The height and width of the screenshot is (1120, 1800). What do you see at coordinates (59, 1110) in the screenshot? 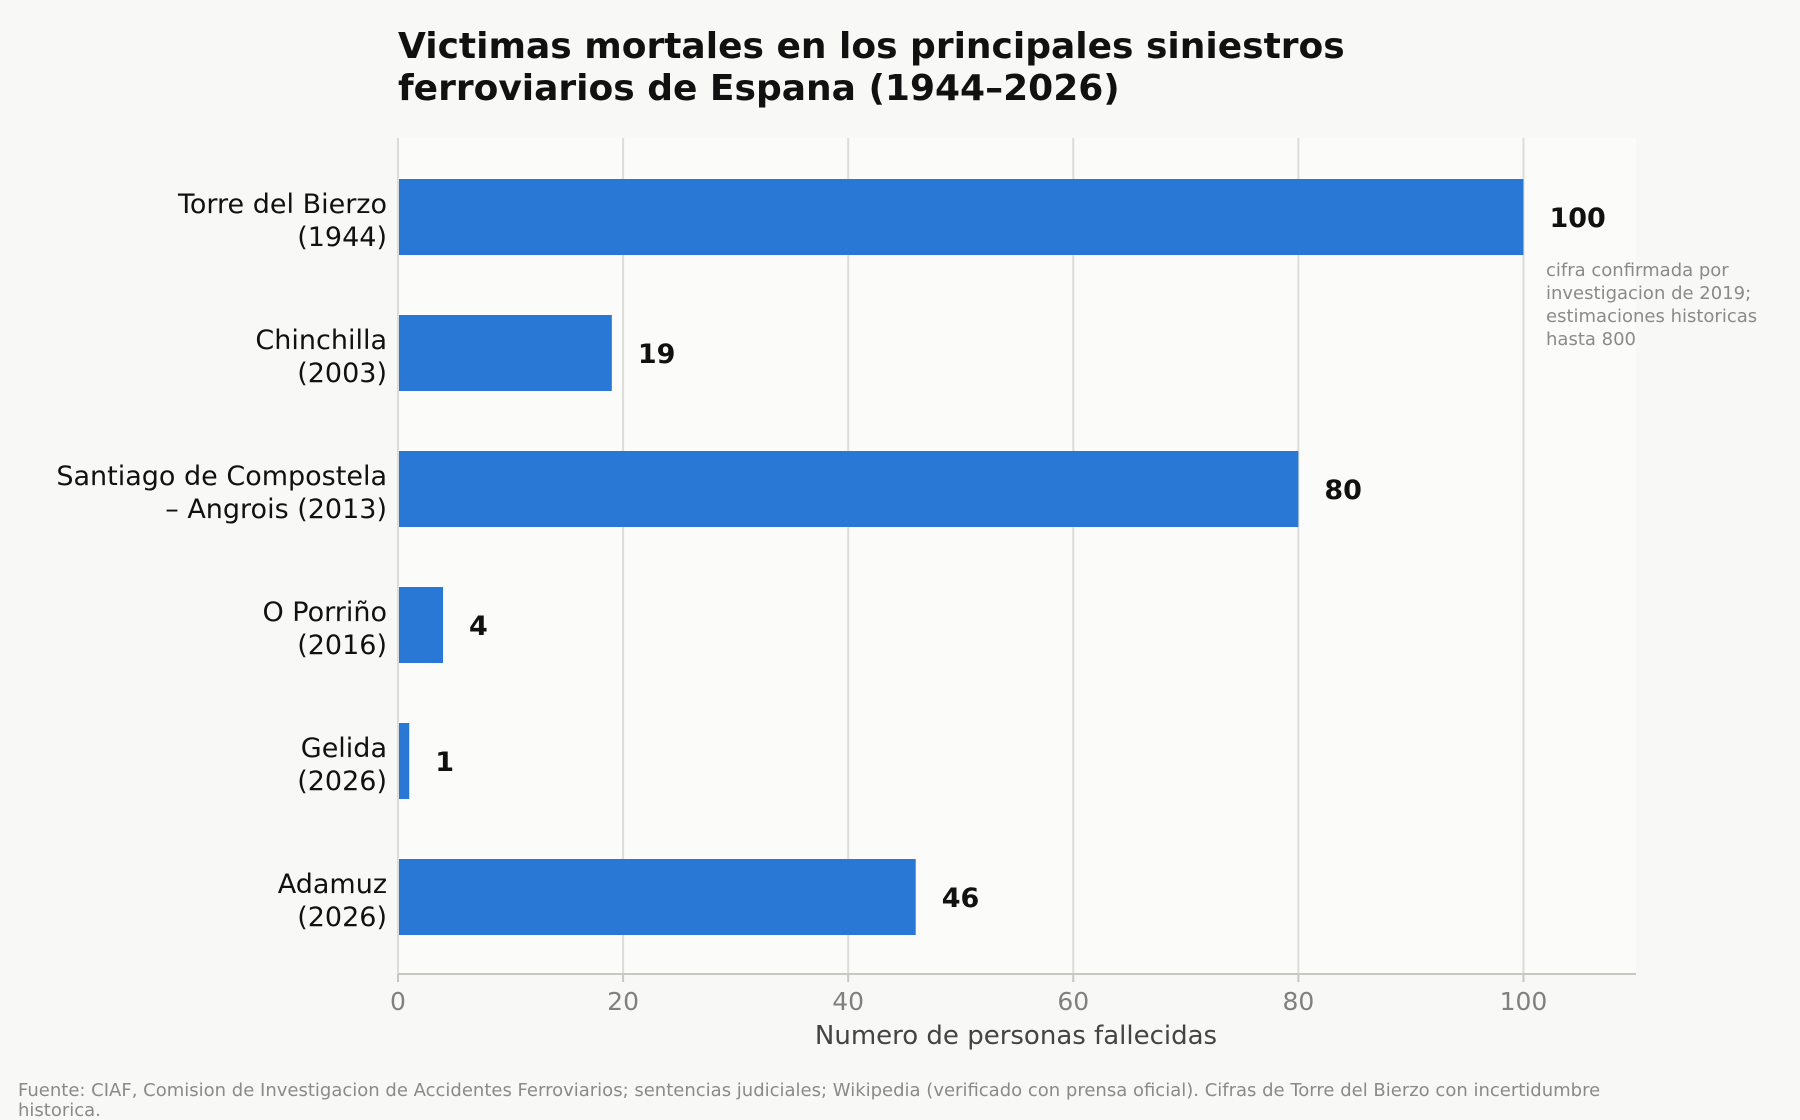
I see `source-line-2: historica.` at bounding box center [59, 1110].